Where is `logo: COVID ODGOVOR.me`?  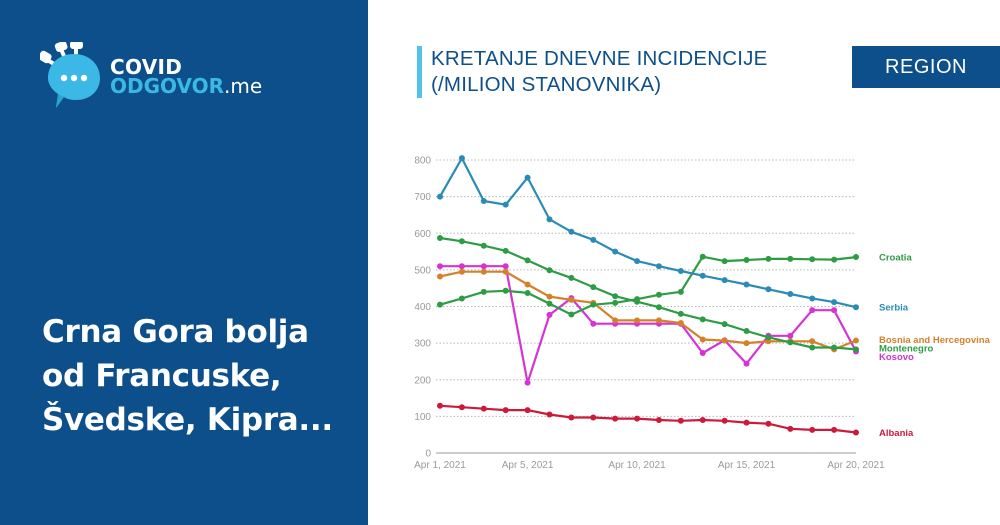
logo: COVID ODGOVOR.me is located at coordinates (151, 77).